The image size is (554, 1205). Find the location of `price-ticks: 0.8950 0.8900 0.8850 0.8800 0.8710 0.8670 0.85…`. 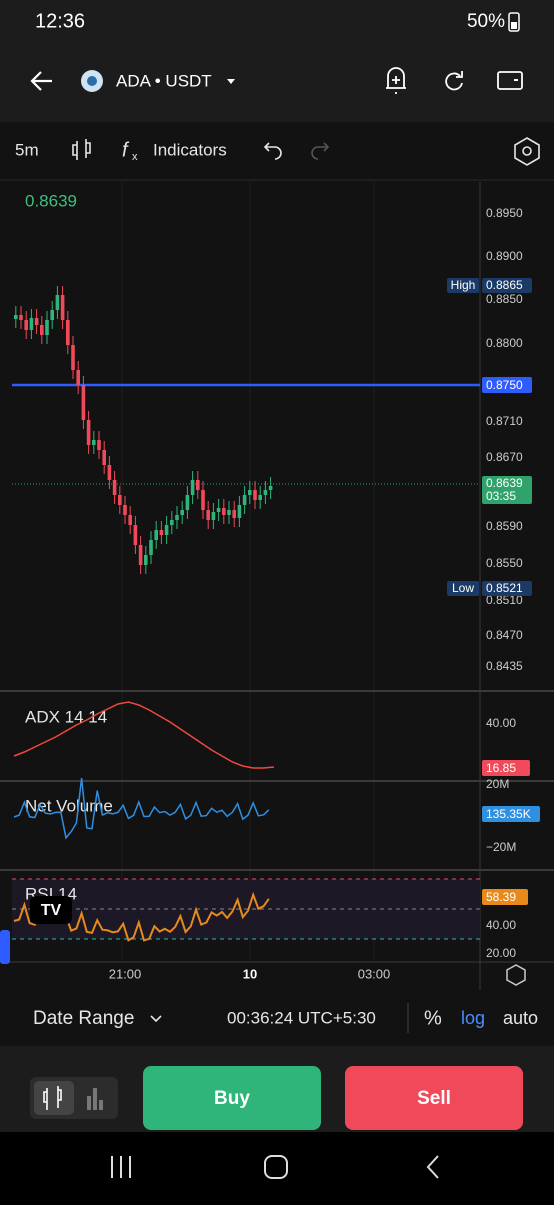

price-ticks: 0.8950 0.8900 0.8850 0.8800 0.8710 0.8670 0.85… is located at coordinates (504, 439).